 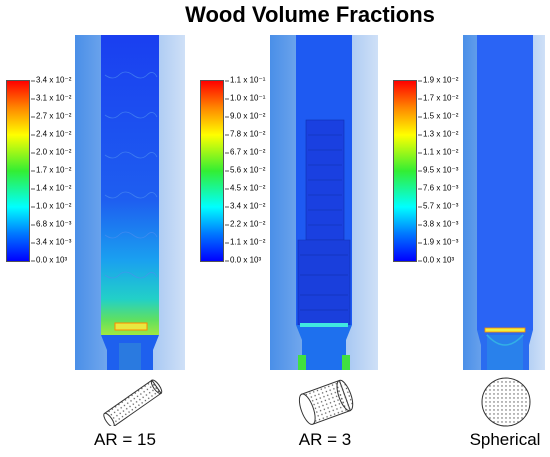 I want to click on caption-ar15: AR = 15, so click(x=125, y=439).